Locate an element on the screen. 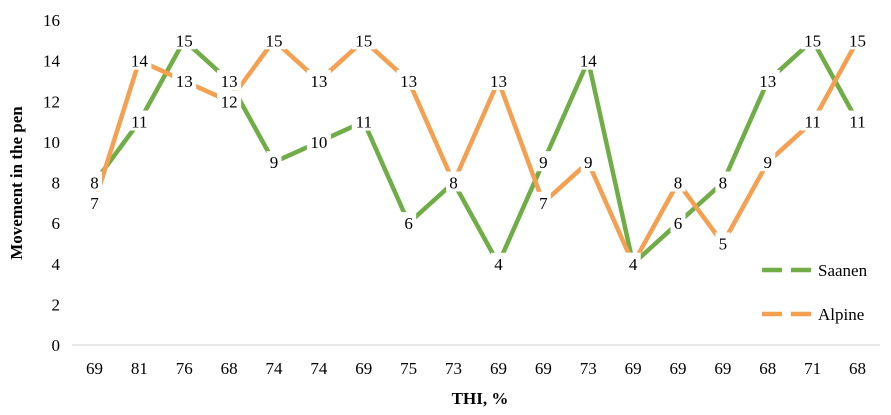 The width and height of the screenshot is (891, 415). data-label-alpine: 8 is located at coordinates (678, 182).